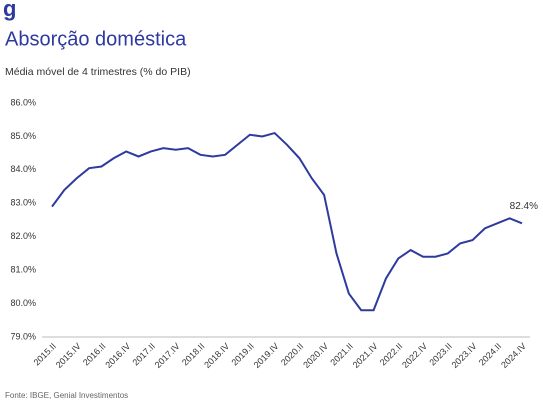 The width and height of the screenshot is (543, 409). What do you see at coordinates (414, 355) in the screenshot?
I see `x-tick-label: 2022.IV` at bounding box center [414, 355].